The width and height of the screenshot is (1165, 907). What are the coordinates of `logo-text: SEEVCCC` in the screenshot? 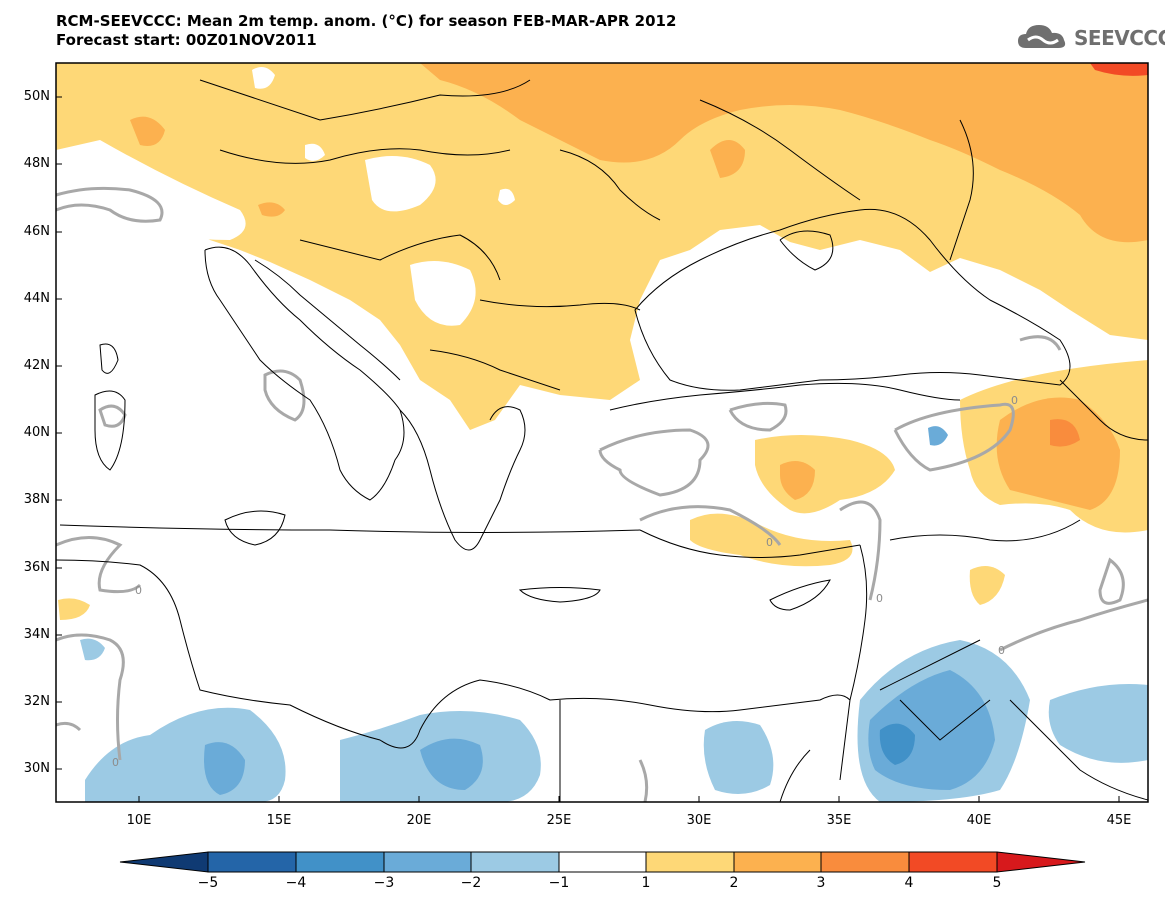 It's located at (1119, 38).